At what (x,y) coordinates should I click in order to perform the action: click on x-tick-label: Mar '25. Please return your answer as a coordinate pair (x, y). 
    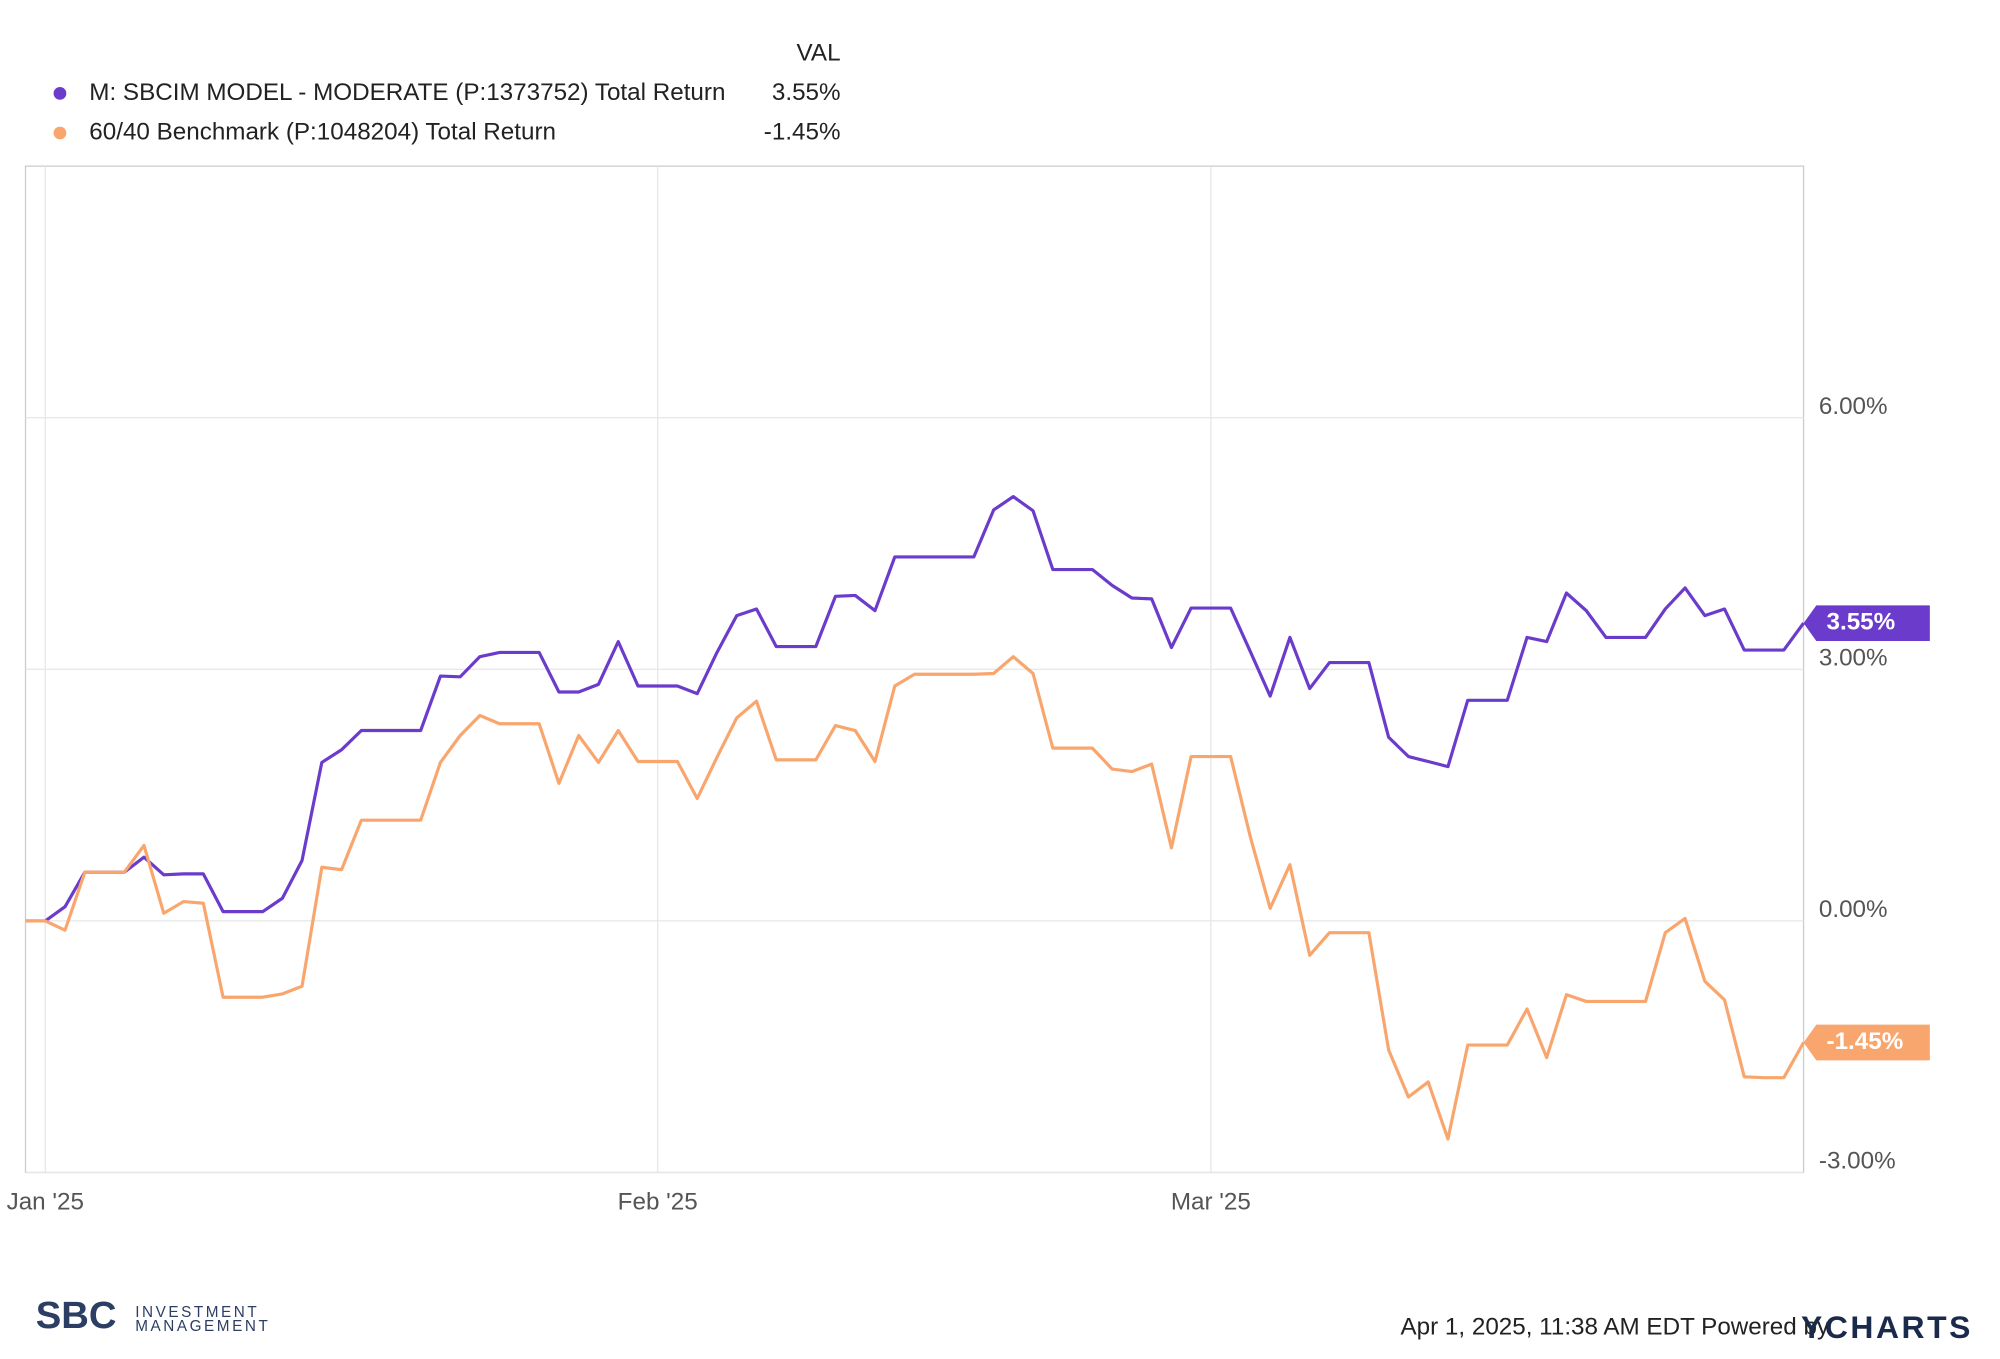
    Looking at the image, I should click on (1211, 1202).